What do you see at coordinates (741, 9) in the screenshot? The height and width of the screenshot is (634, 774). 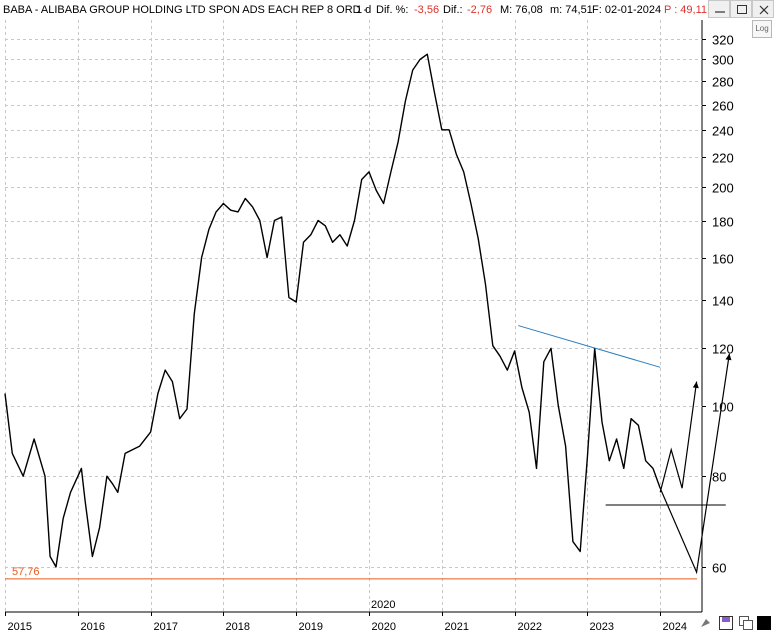 I see `maximize-button` at bounding box center [741, 9].